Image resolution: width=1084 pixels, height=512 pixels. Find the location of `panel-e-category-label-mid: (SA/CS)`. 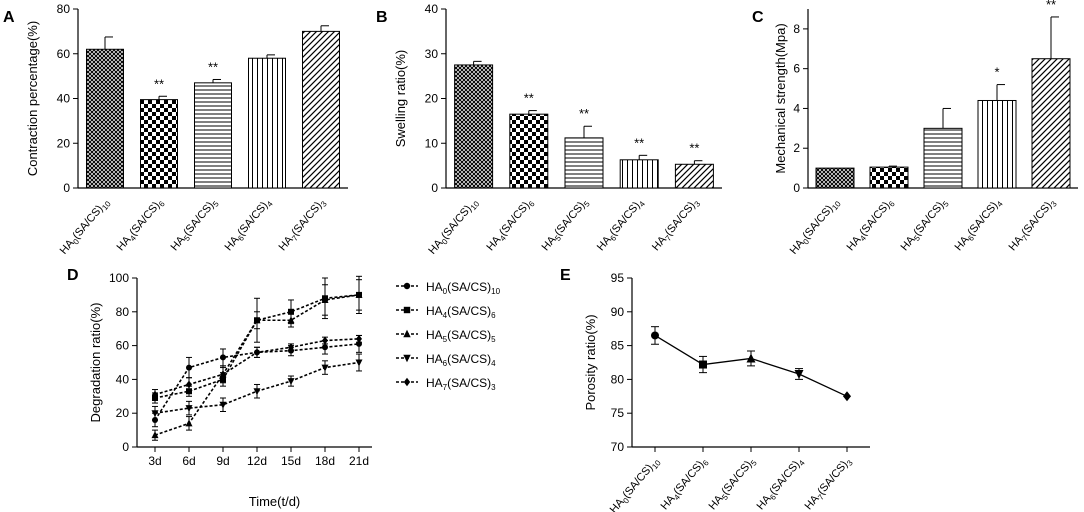

panel-e-category-label-mid: (SA/CS) is located at coordinates (784, 478).